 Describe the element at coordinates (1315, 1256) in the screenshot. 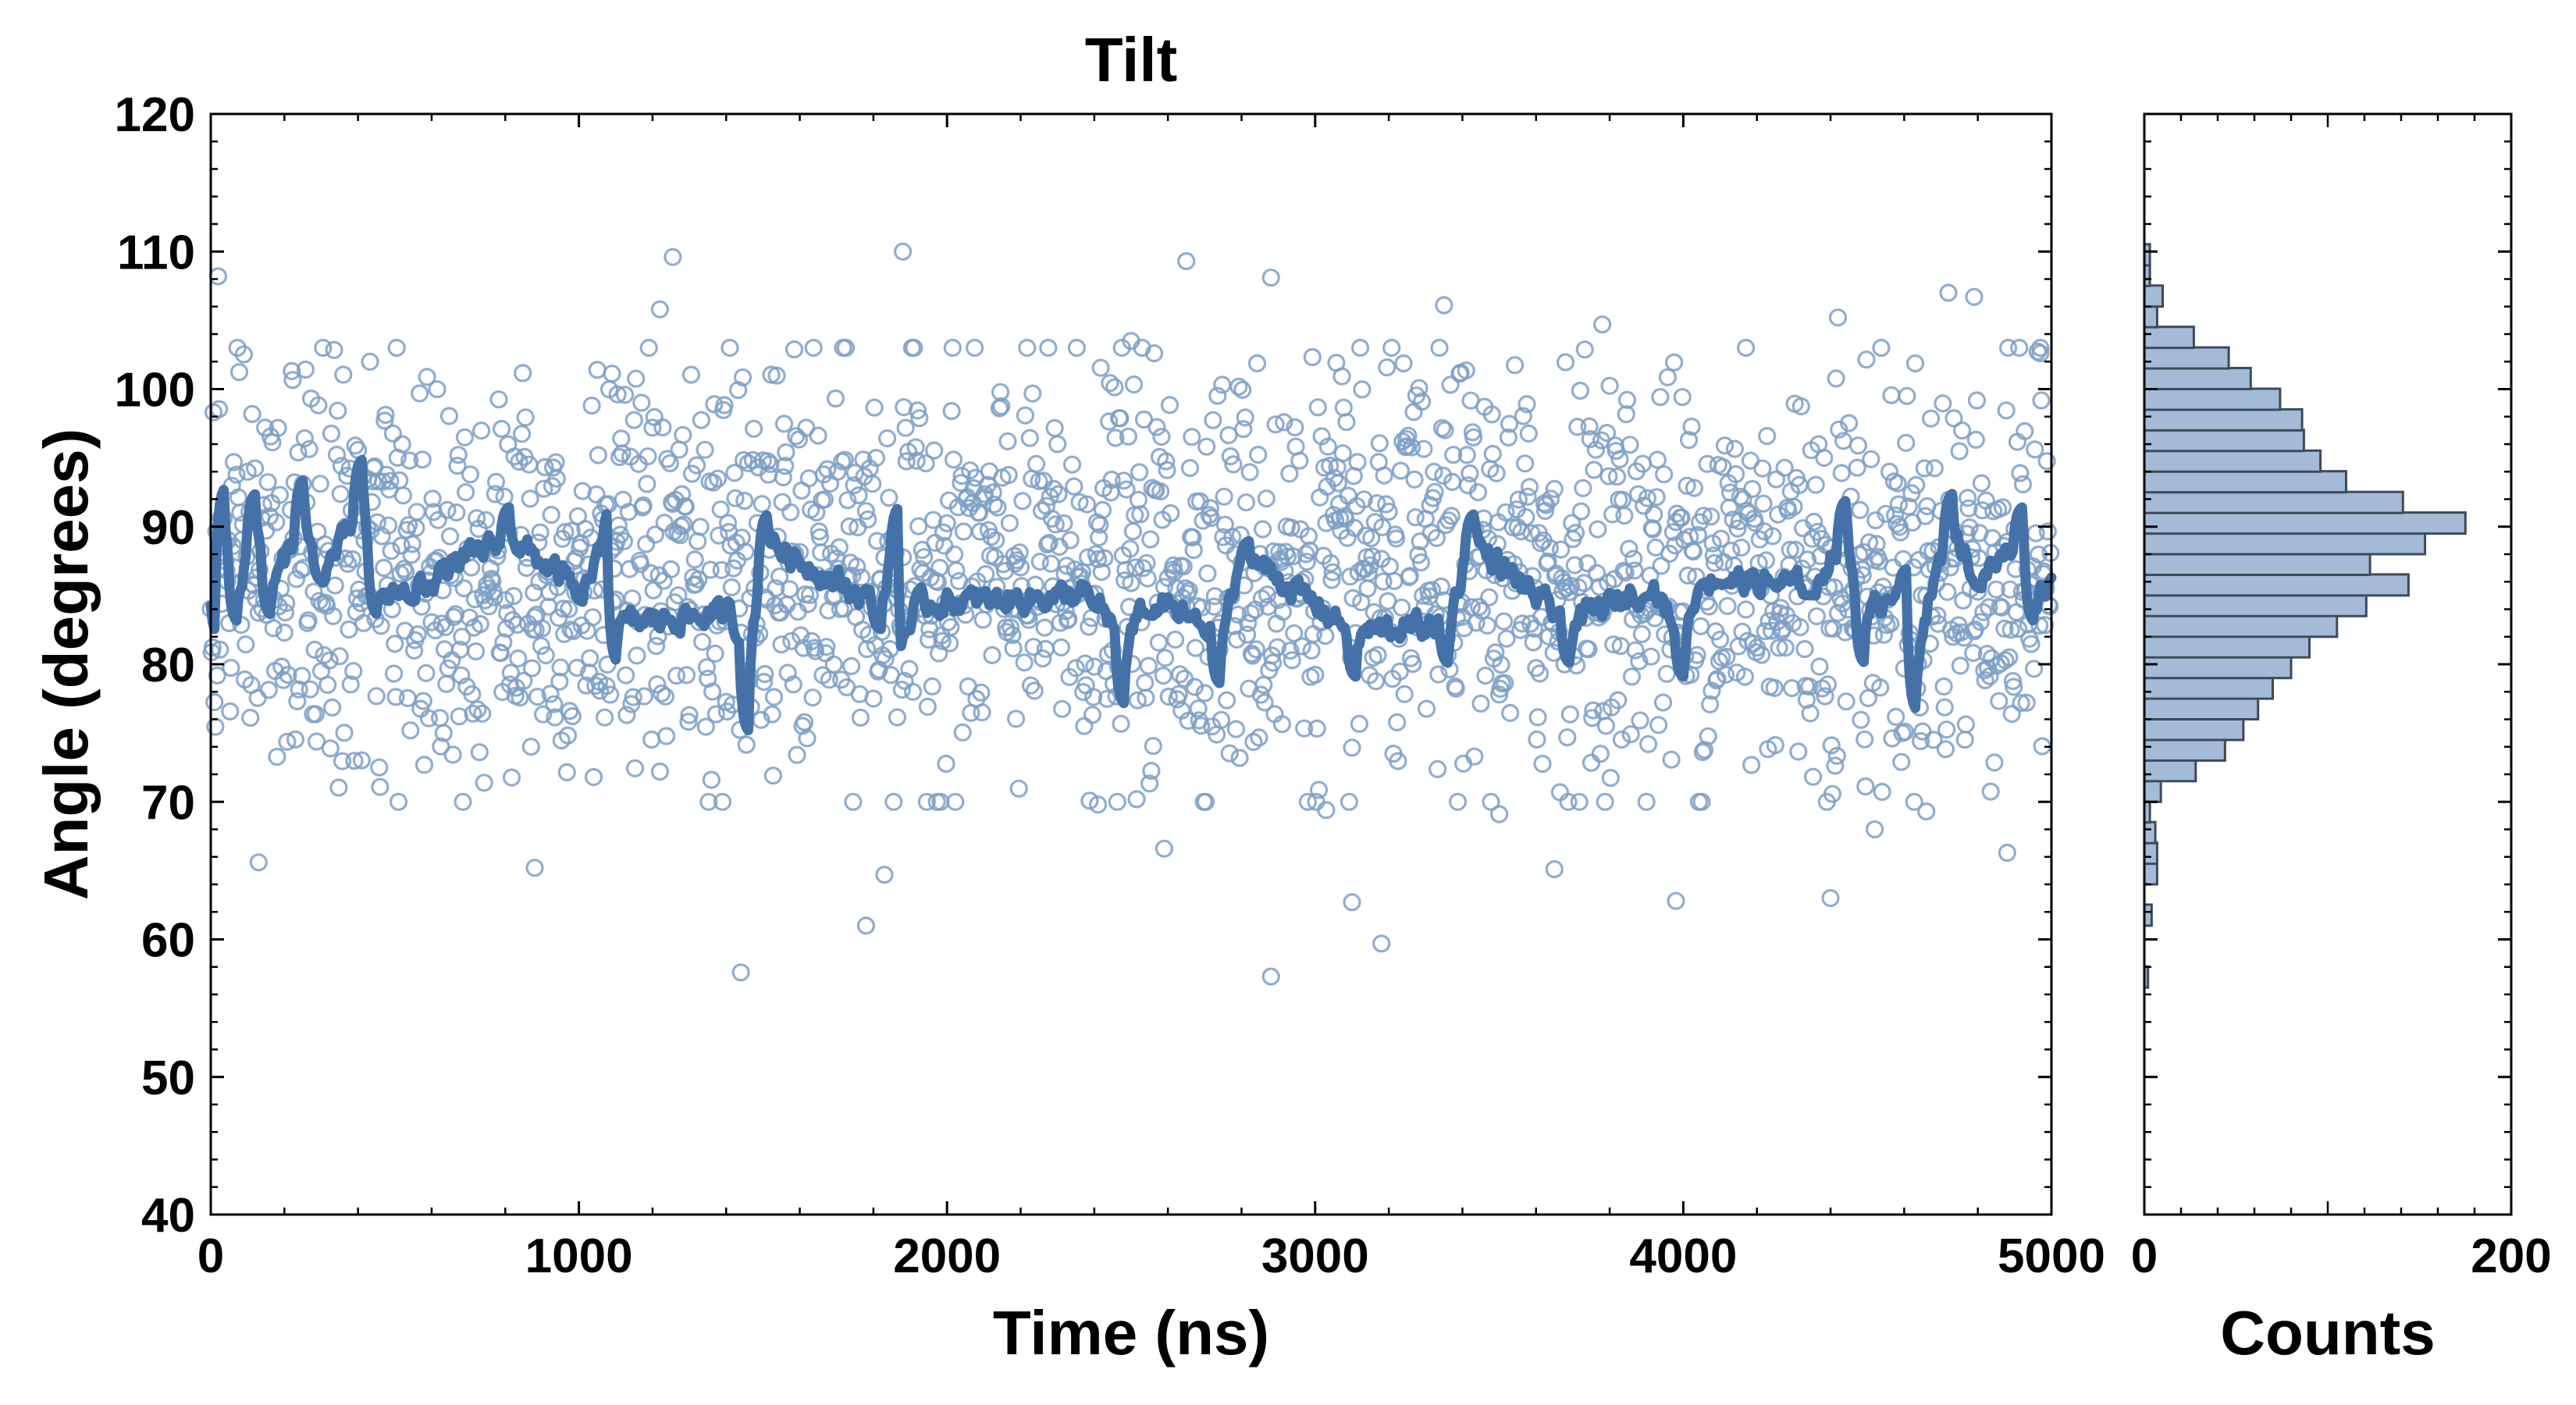

I see `x-tick-label: 3000` at that location.